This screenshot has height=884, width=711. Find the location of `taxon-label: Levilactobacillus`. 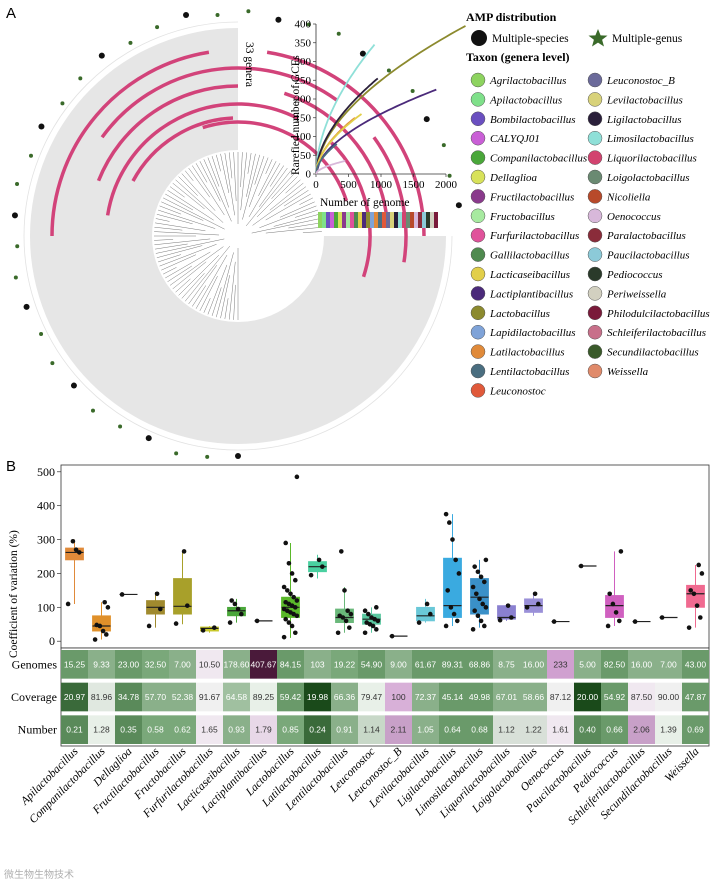

taxon-label: Levilactobacillus is located at coordinates (644, 100).